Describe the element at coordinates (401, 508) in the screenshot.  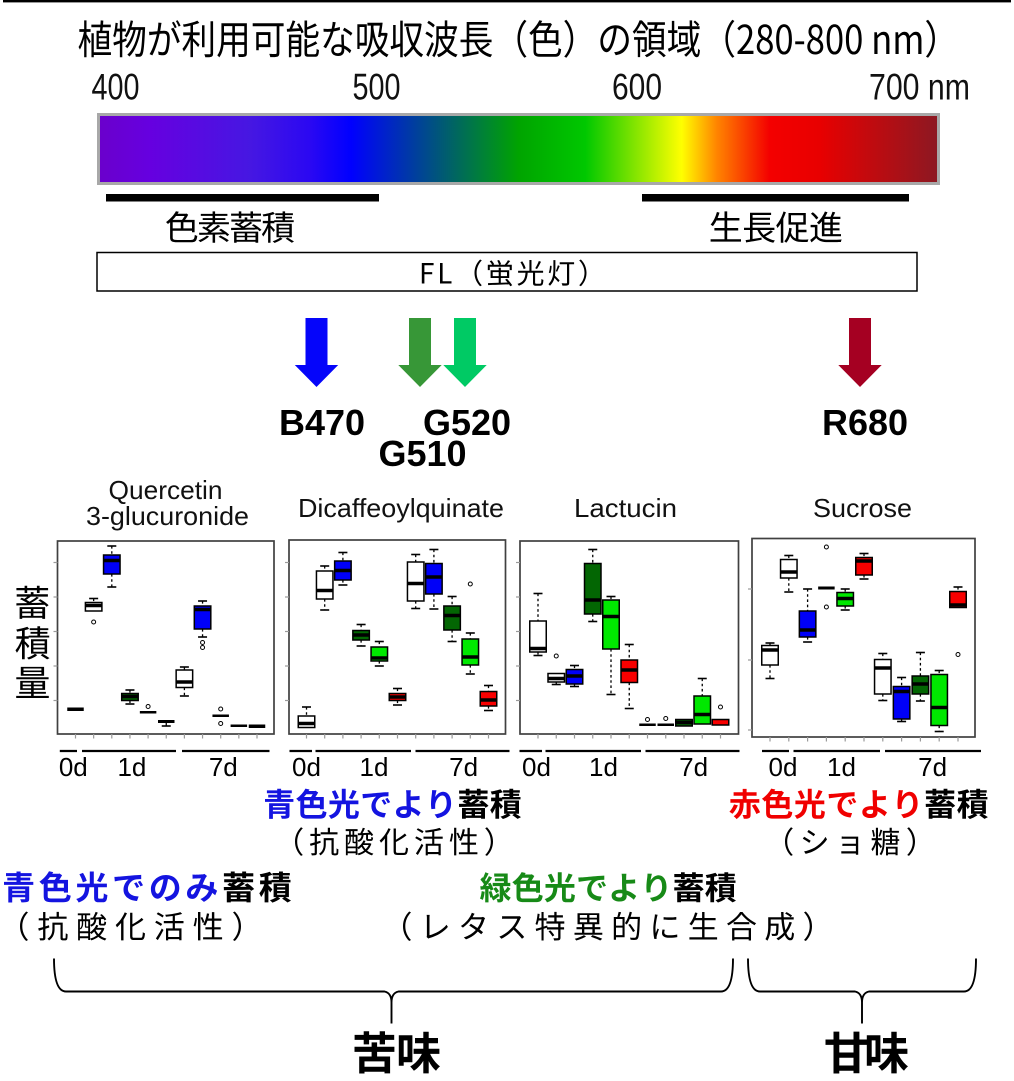
I see `svg-text: Dicaffeoylquinate` at that location.